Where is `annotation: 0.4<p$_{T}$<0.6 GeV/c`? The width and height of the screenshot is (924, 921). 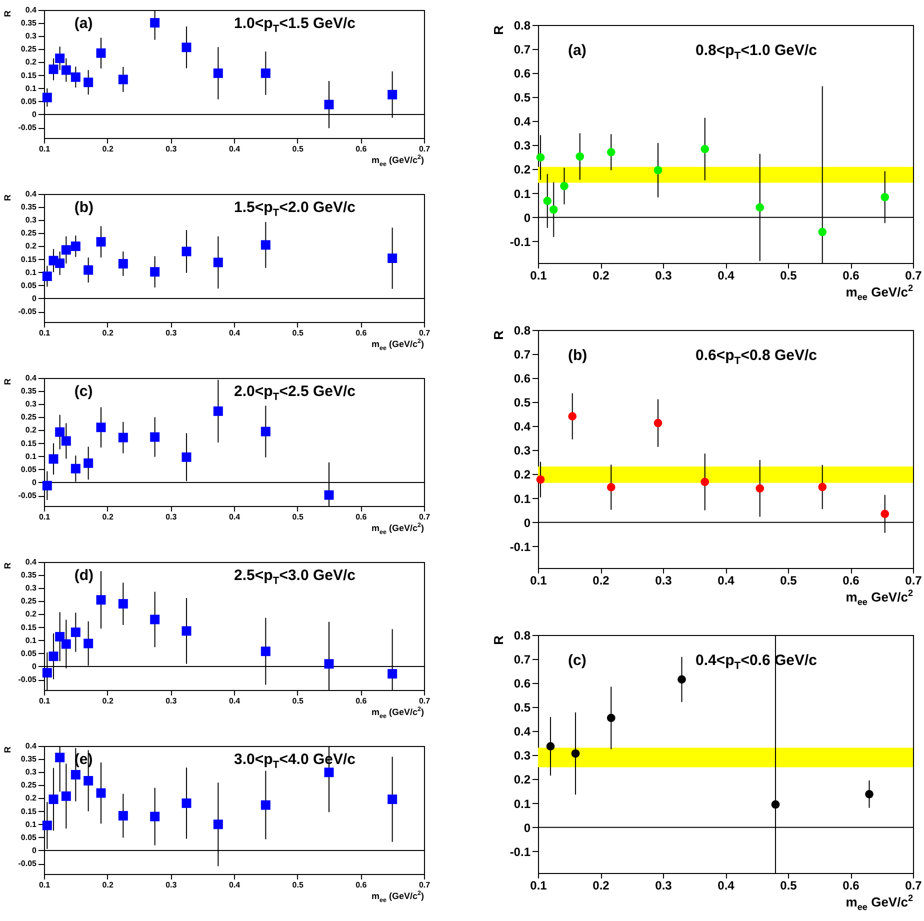
annotation: 0.4<p$_{T}$<0.6 GeV/c is located at coordinates (757, 662).